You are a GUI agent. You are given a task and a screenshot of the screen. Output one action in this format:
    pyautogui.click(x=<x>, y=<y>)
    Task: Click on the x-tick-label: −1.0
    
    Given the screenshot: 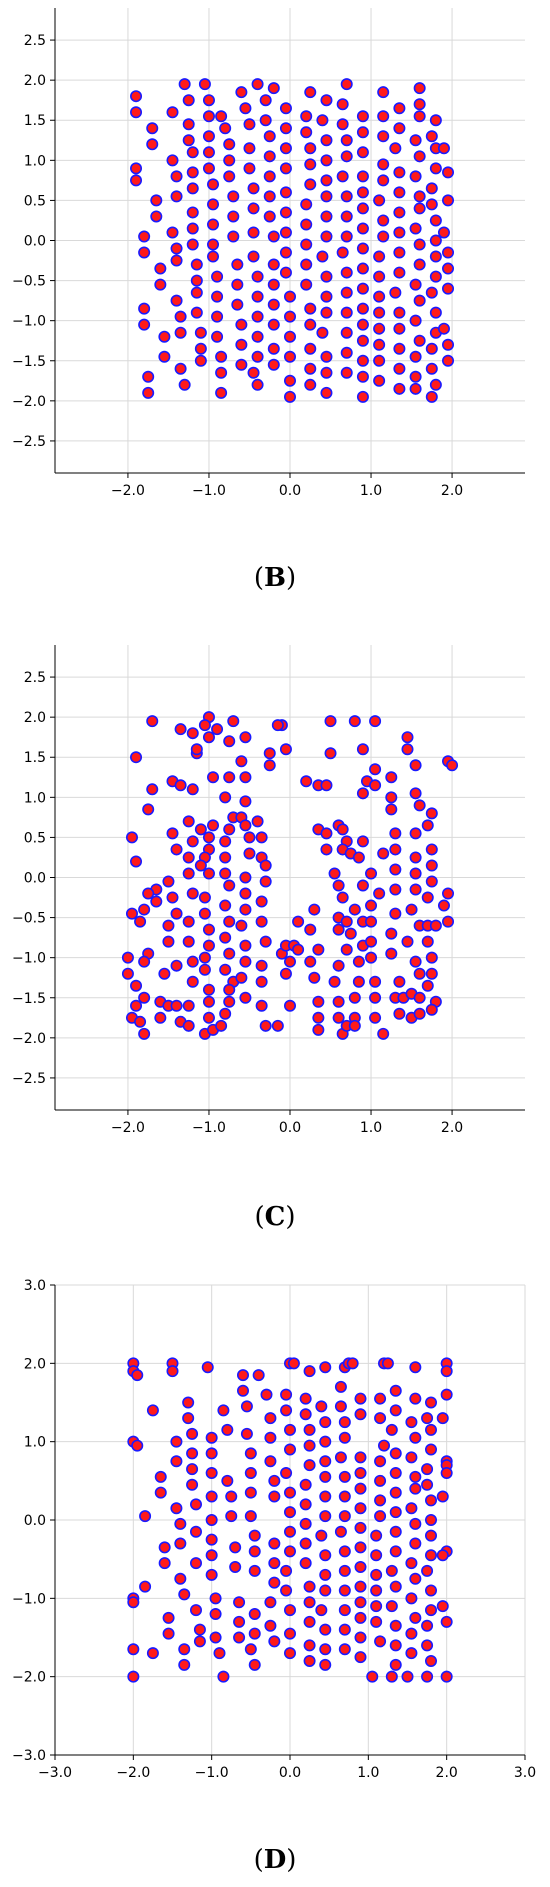 What is the action you would take?
    pyautogui.click(x=209, y=491)
    